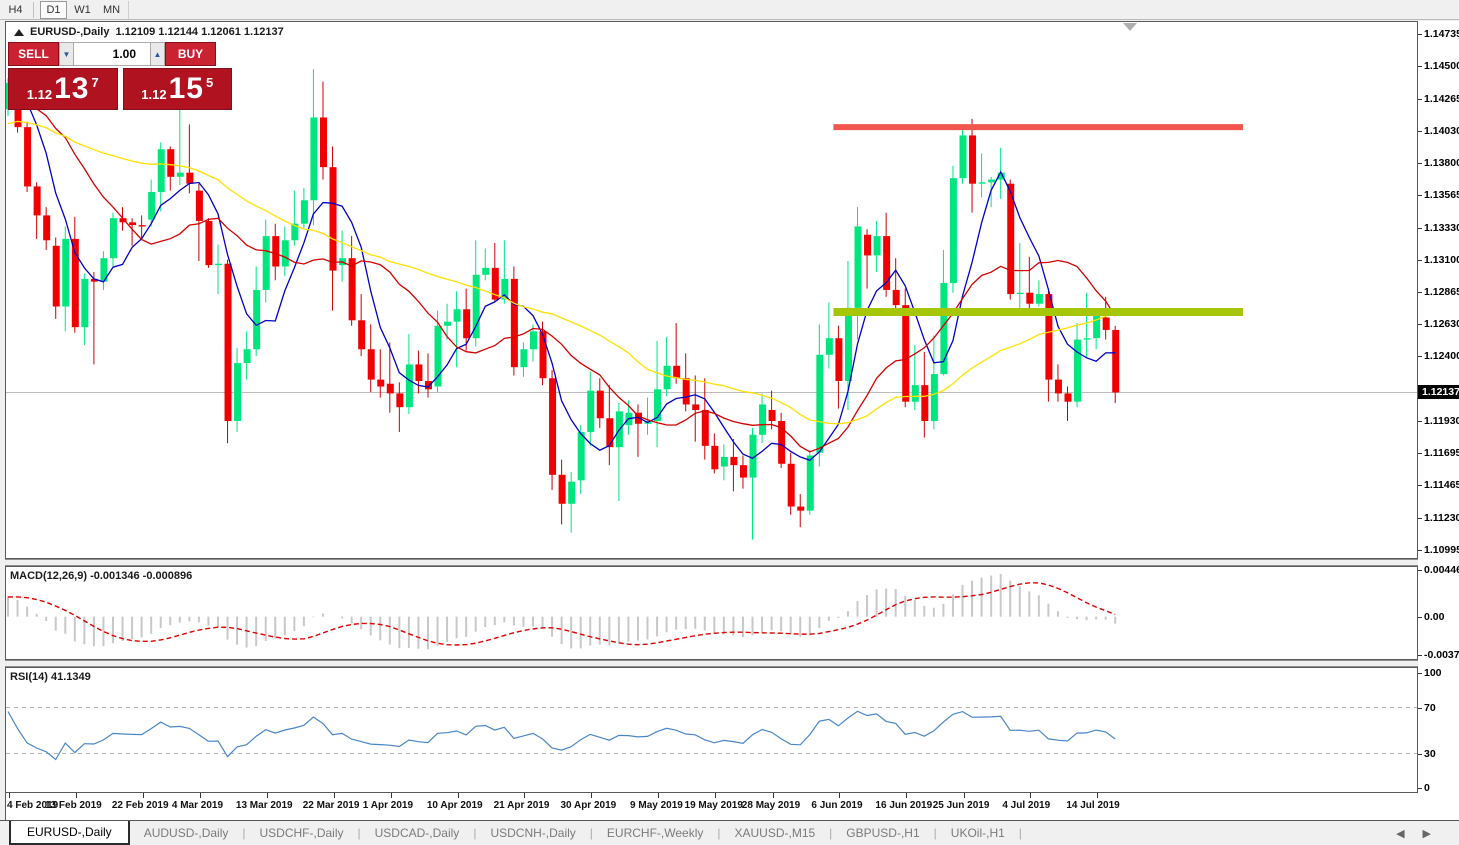  What do you see at coordinates (1130, 27) in the screenshot?
I see `chart-shift-marker-icon` at bounding box center [1130, 27].